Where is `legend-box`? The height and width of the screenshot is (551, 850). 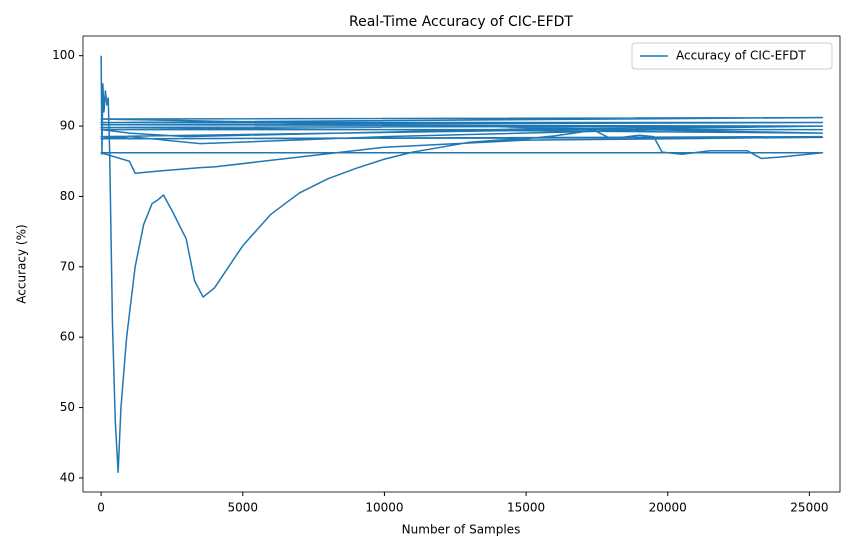
legend-box is located at coordinates (732, 56).